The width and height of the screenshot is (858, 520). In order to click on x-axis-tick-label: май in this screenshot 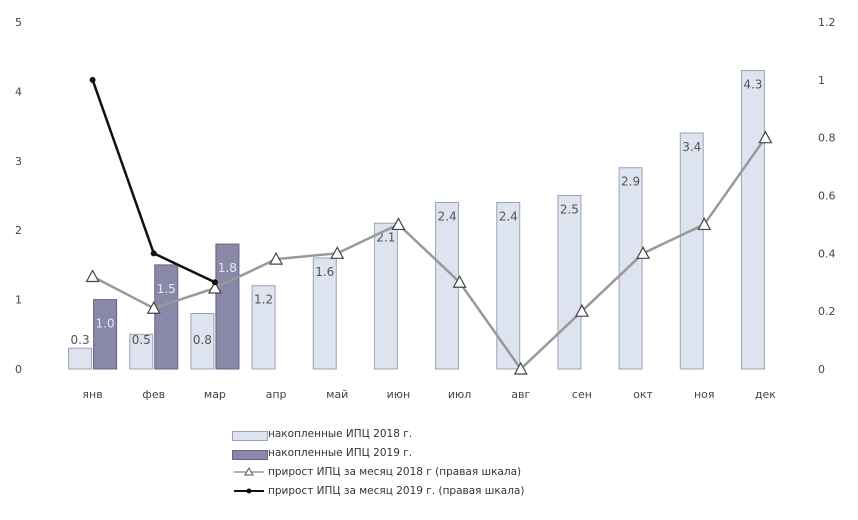, I will do `click(337, 394)`.